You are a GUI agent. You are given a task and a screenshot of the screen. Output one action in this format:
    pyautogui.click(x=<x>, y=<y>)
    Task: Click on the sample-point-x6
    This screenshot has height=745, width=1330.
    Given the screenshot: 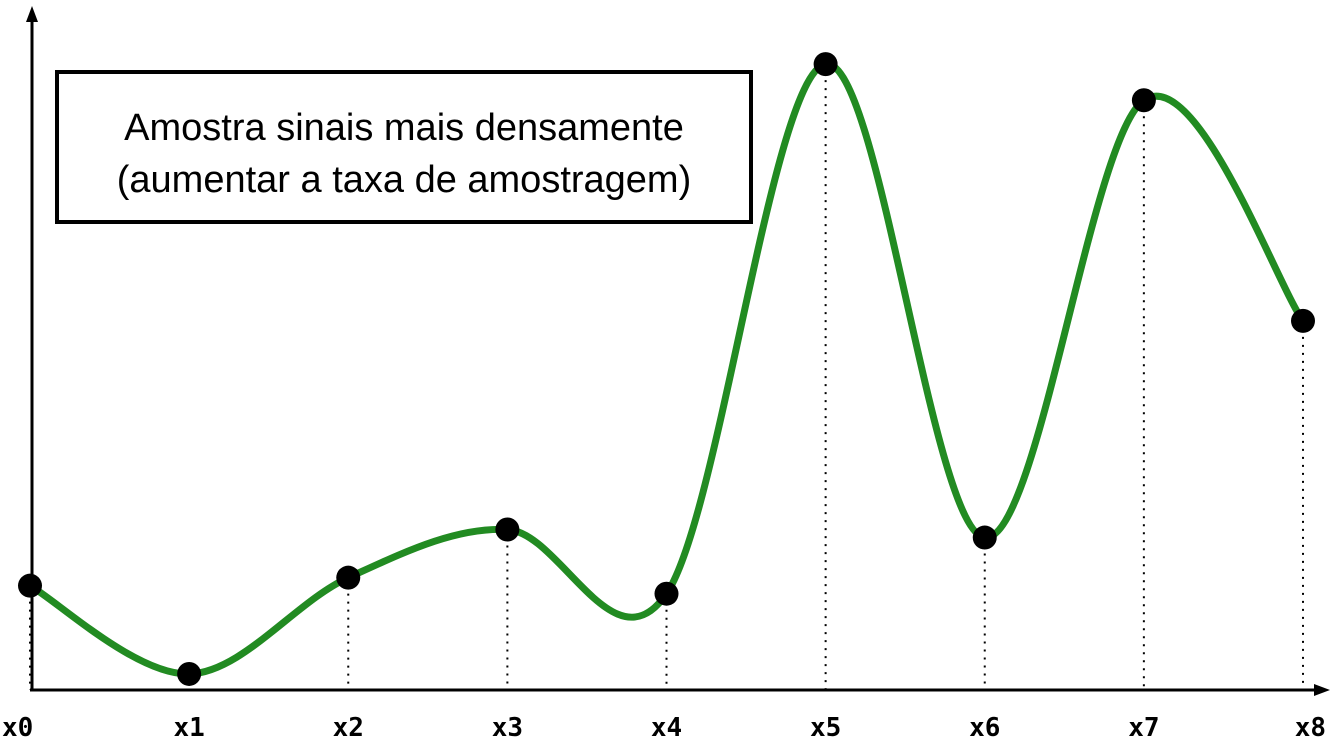 What is the action you would take?
    pyautogui.click(x=984, y=537)
    